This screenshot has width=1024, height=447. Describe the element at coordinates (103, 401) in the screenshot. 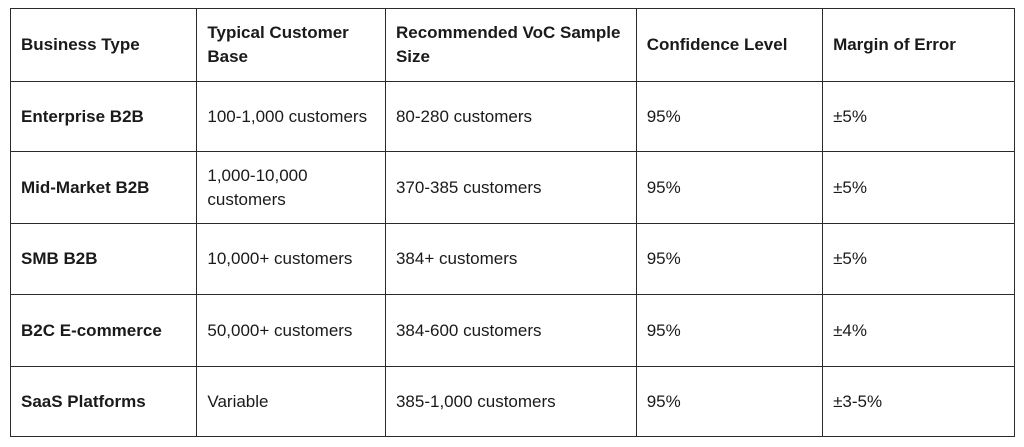

I see `cell-business-type: SaaS Platforms` at that location.